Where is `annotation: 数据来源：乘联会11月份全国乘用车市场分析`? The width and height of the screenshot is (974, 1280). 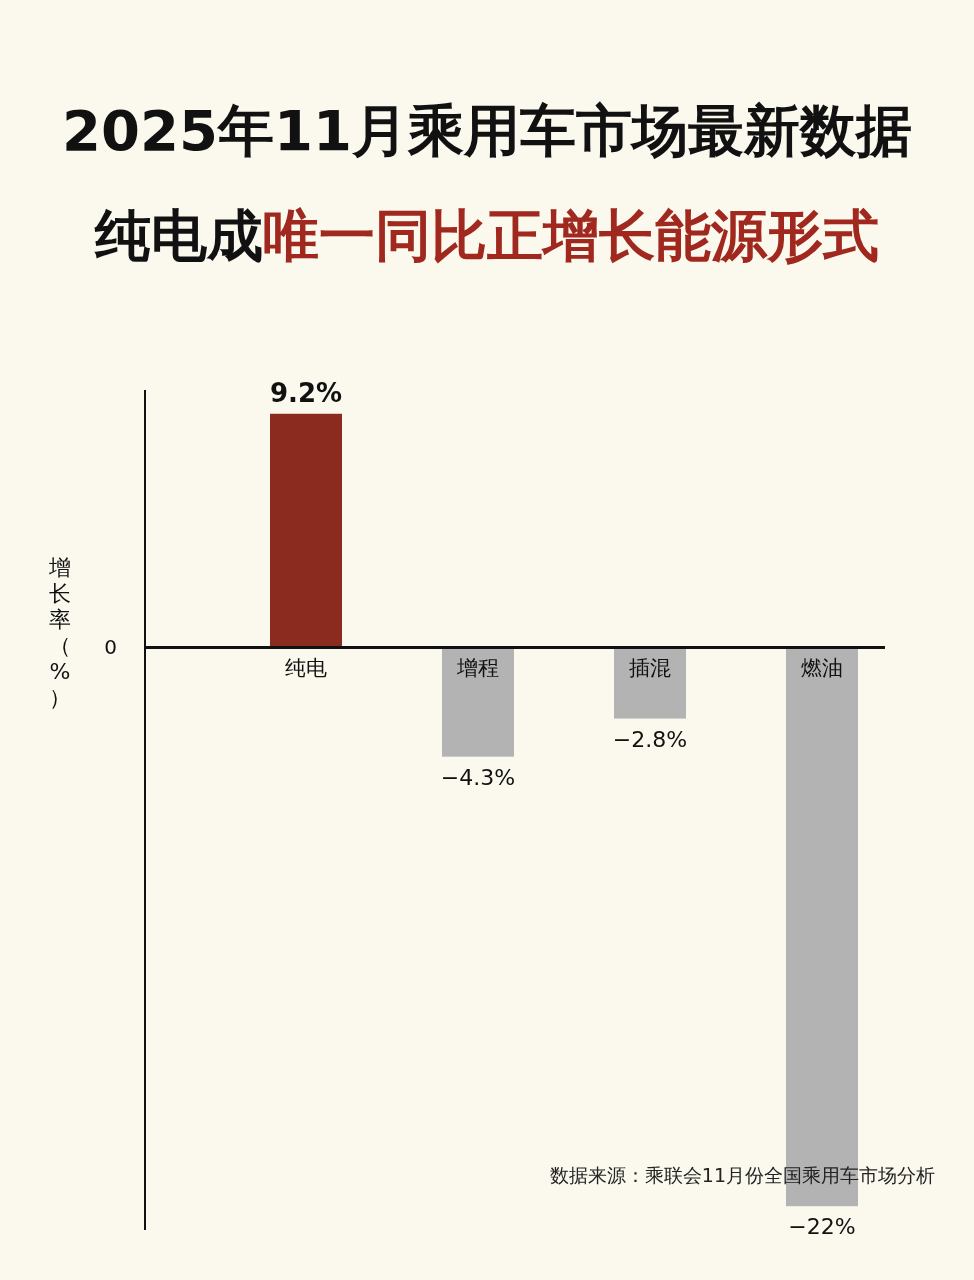
annotation: 数据来源：乘联会11月份全国乘用车市场分析 is located at coordinates (742, 1175).